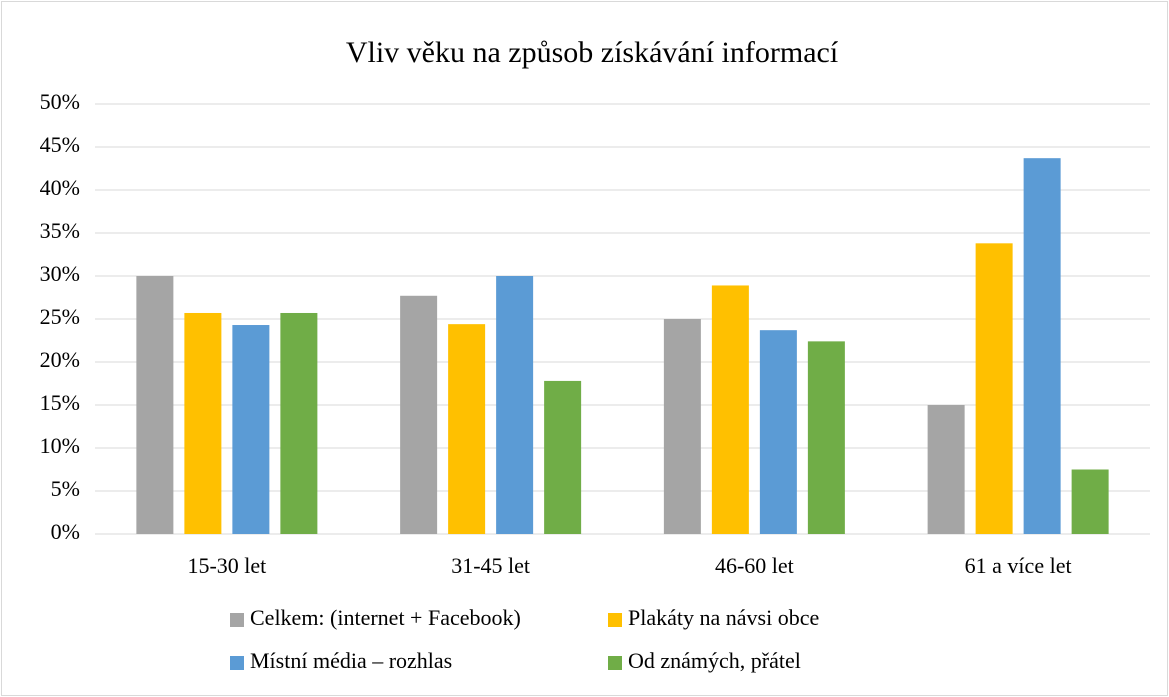  What do you see at coordinates (723, 617) in the screenshot?
I see `legend-label: Plakáty na návsi obce` at bounding box center [723, 617].